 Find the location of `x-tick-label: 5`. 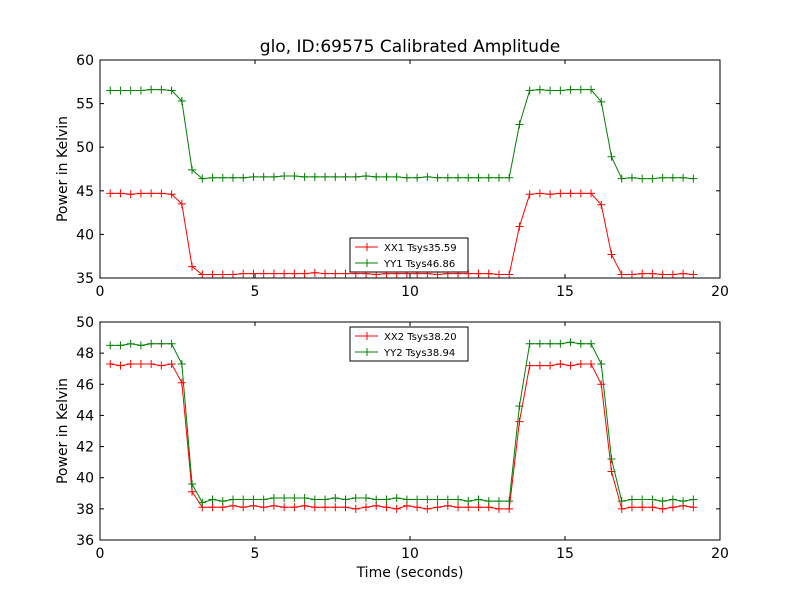

x-tick-label: 5 is located at coordinates (255, 554).